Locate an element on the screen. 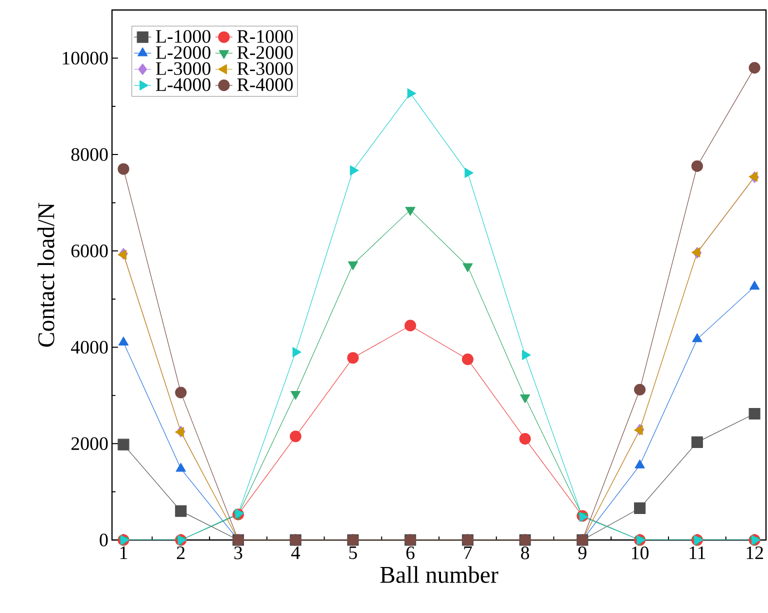  x-tick-label: 6 is located at coordinates (410, 553).